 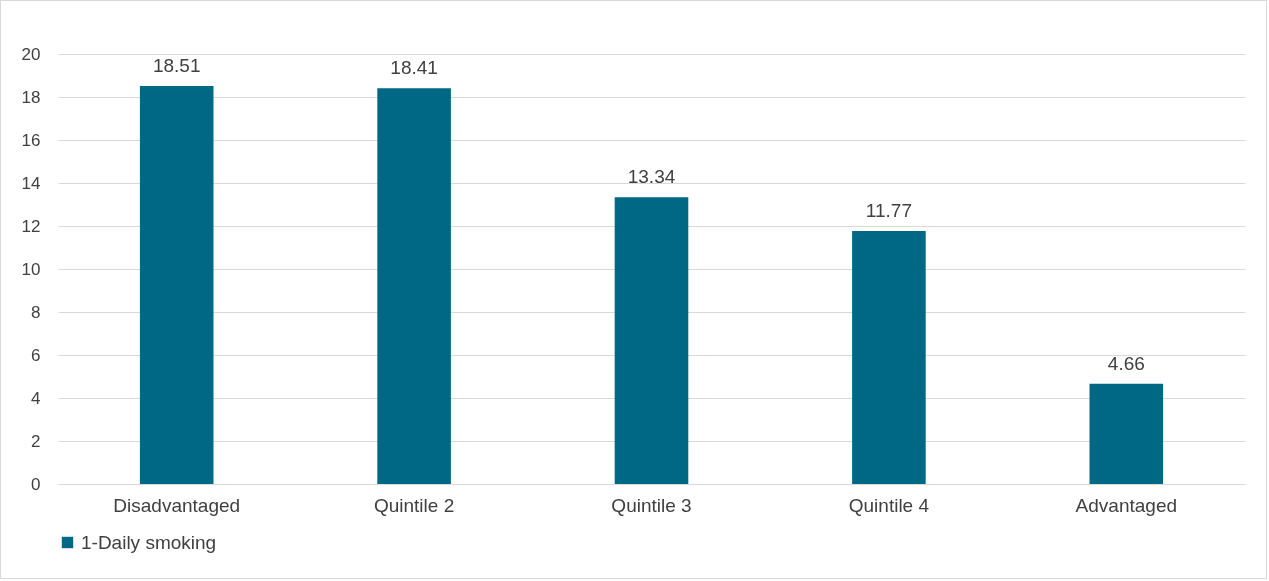 I want to click on y-tick-label: 0, so click(x=36, y=484).